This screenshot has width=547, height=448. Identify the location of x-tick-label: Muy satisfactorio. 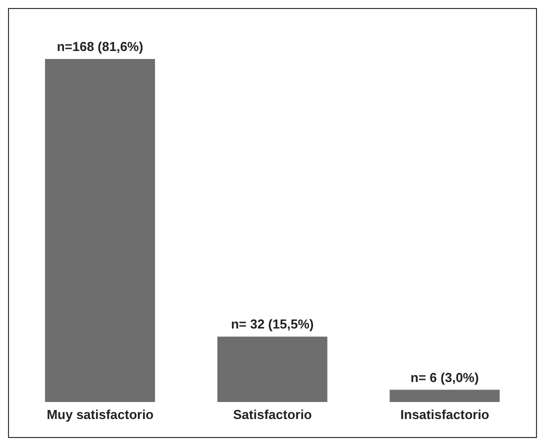
(100, 414).